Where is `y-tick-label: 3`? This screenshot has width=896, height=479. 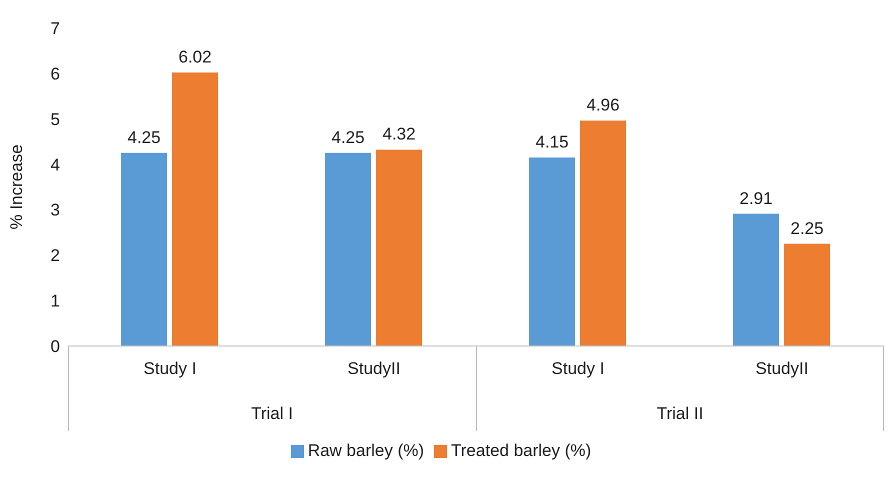 y-tick-label: 3 is located at coordinates (55, 210).